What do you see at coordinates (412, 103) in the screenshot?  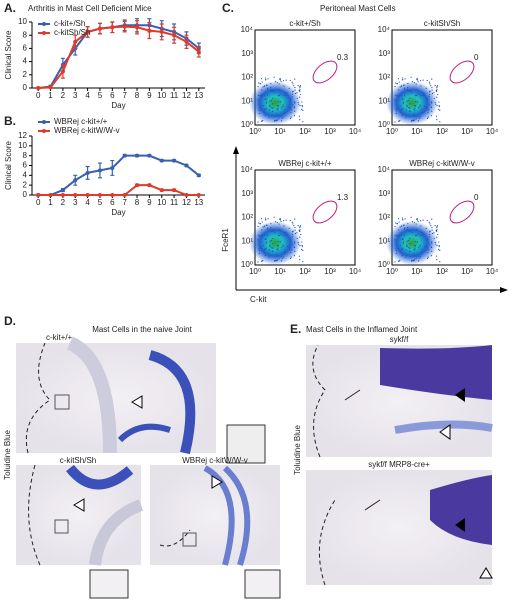 I see `density` at bounding box center [412, 103].